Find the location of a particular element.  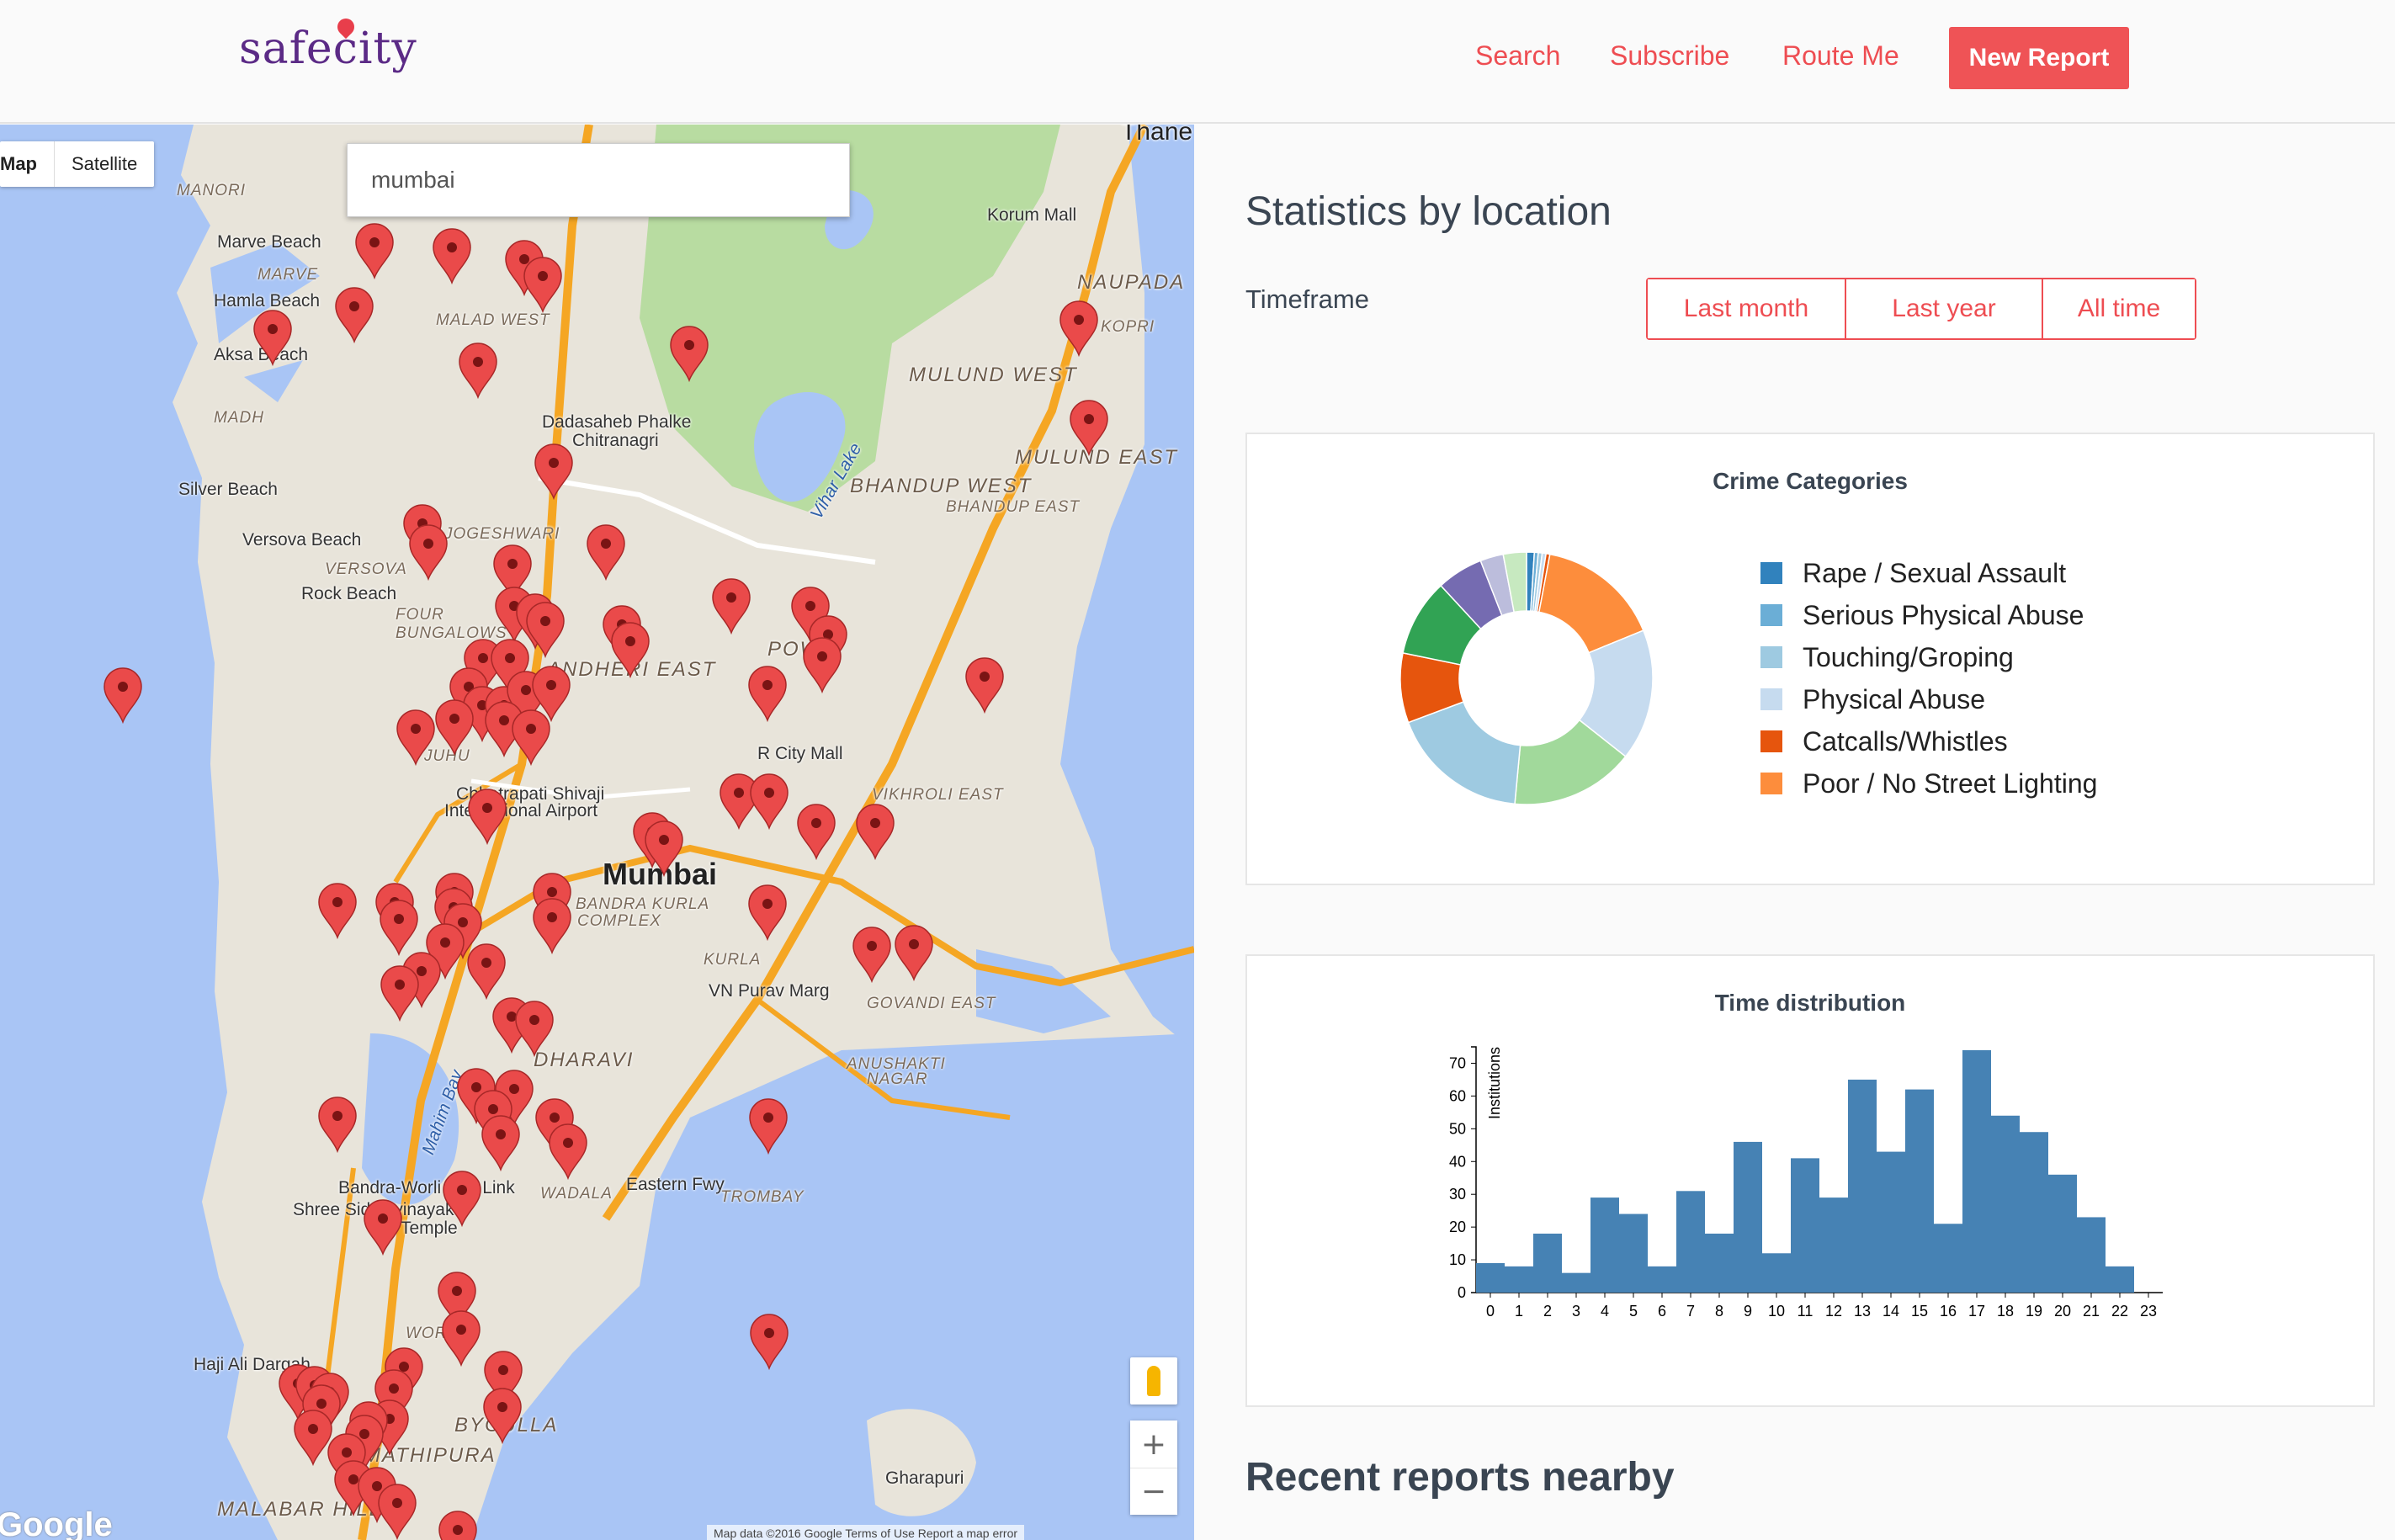

timeframe-last-month-button: Last month is located at coordinates (1746, 308).